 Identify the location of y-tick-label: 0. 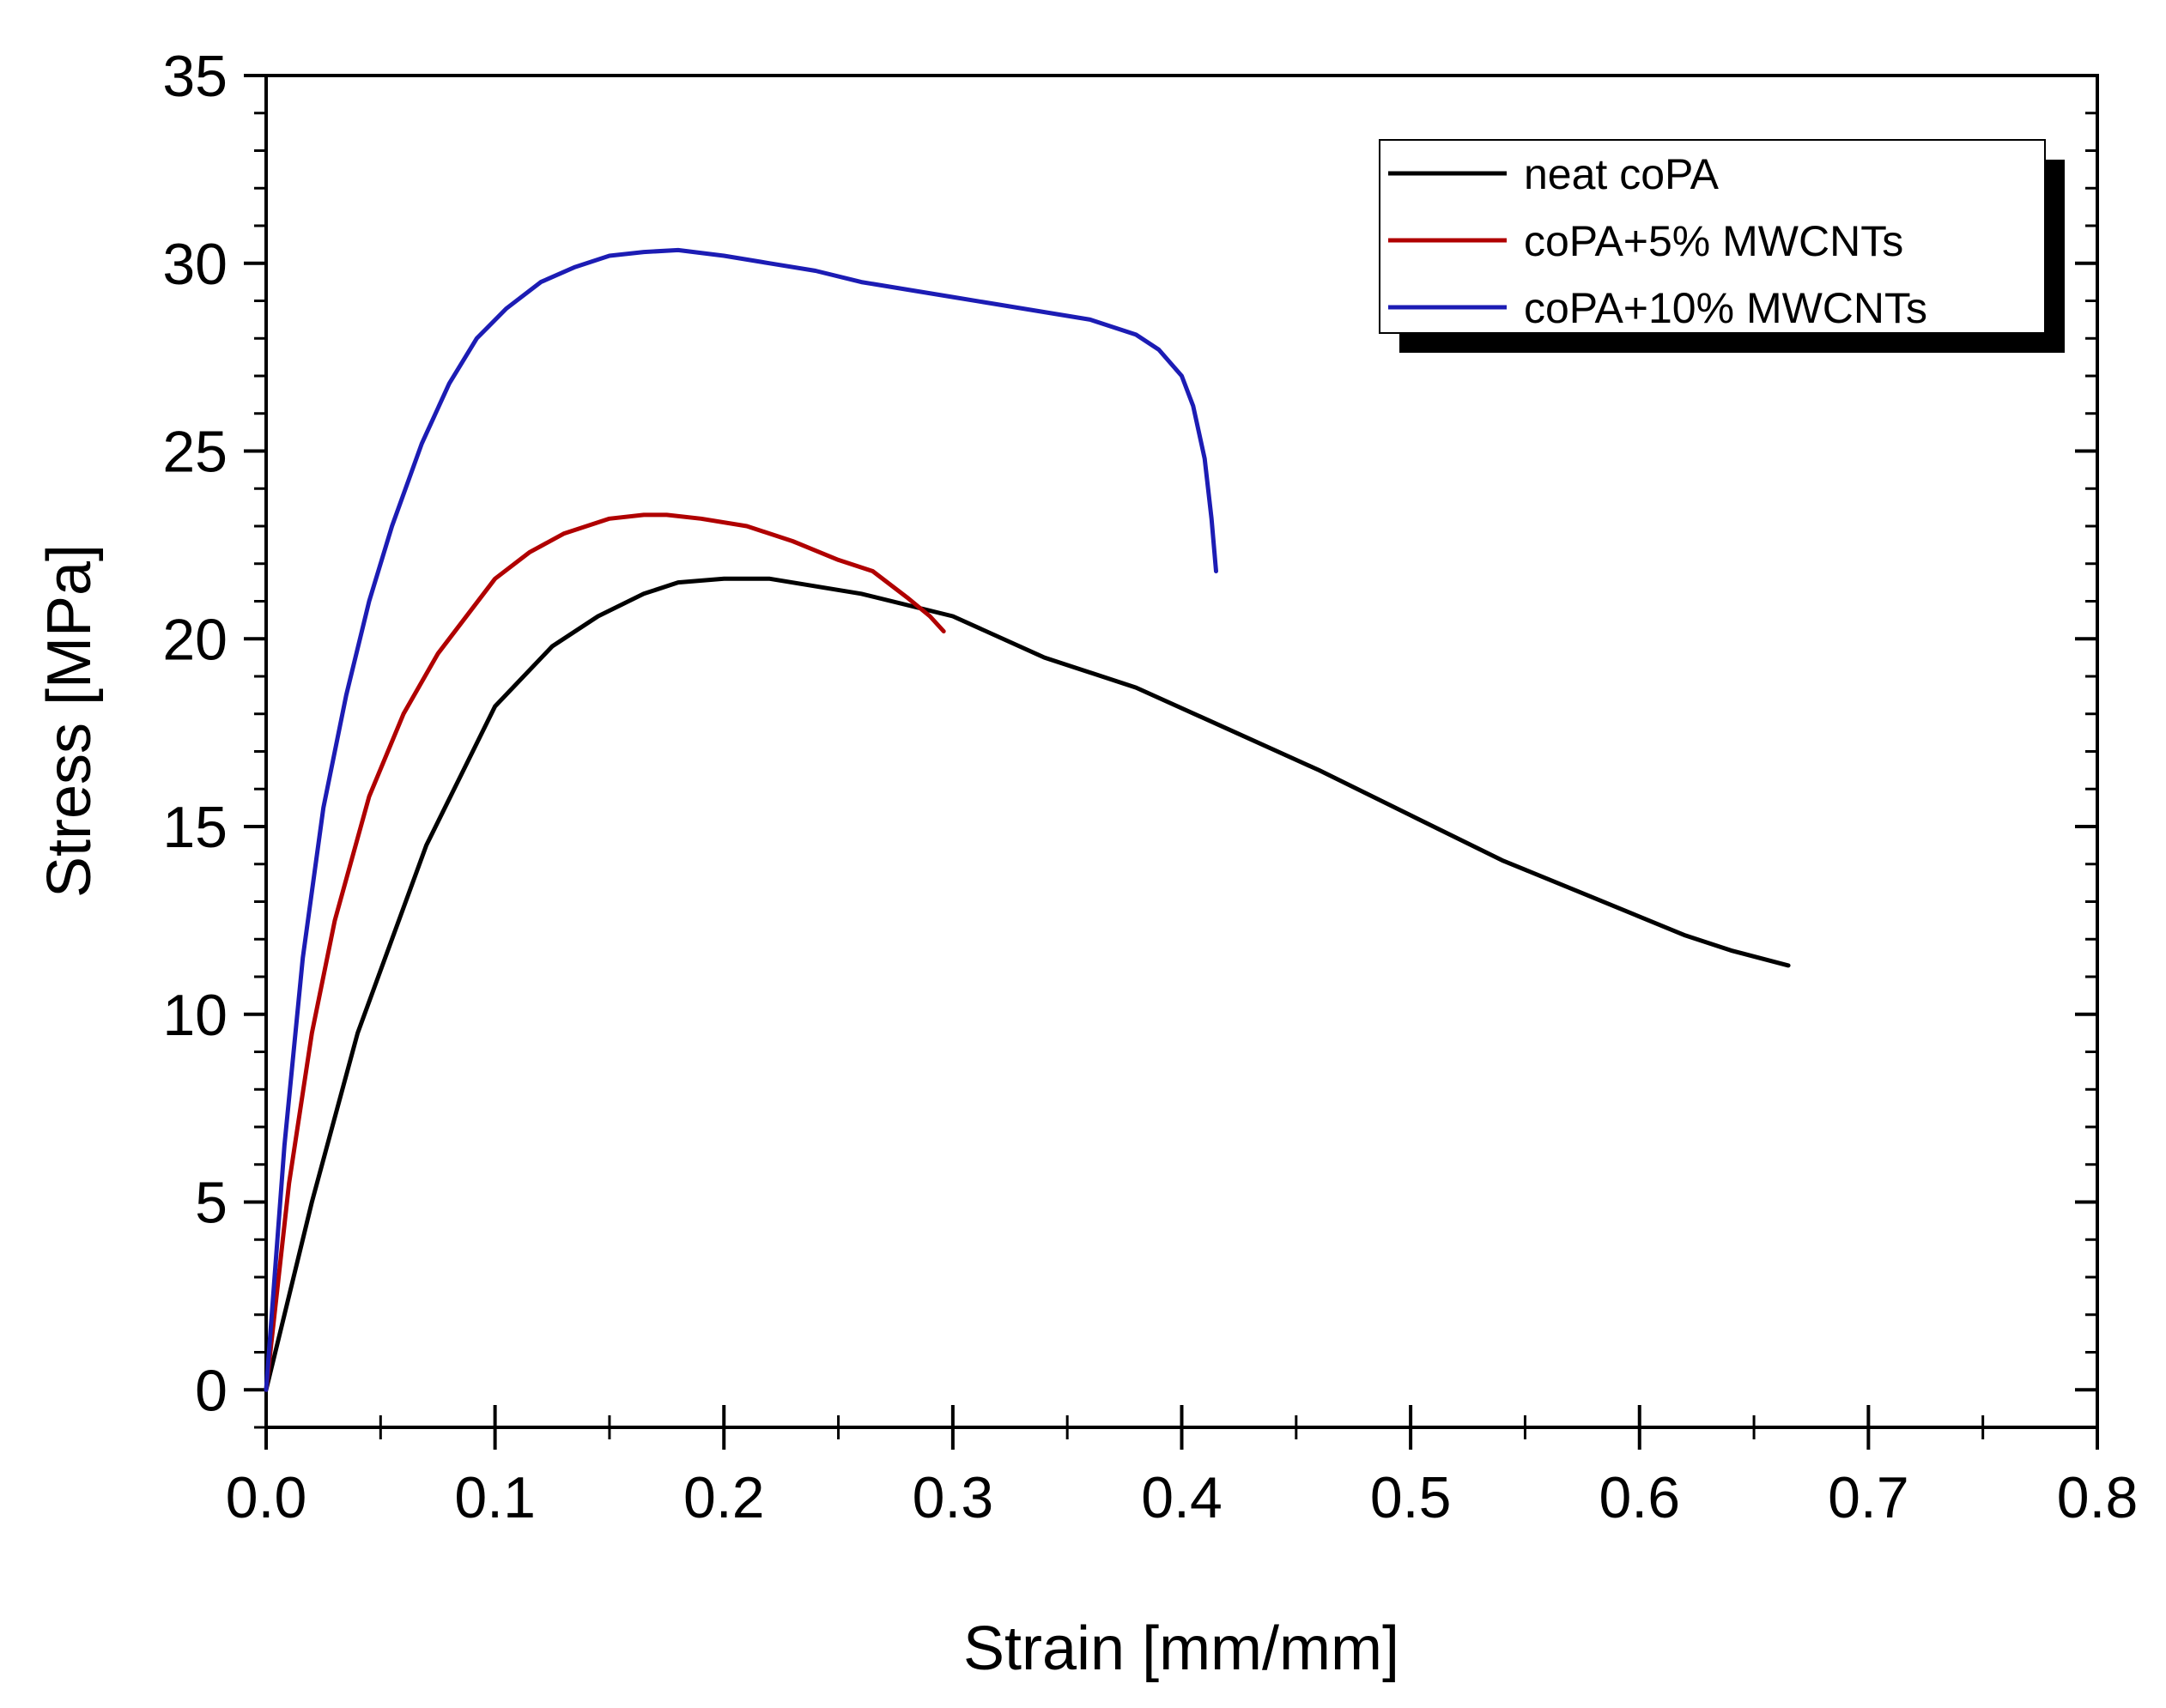
(212, 1390).